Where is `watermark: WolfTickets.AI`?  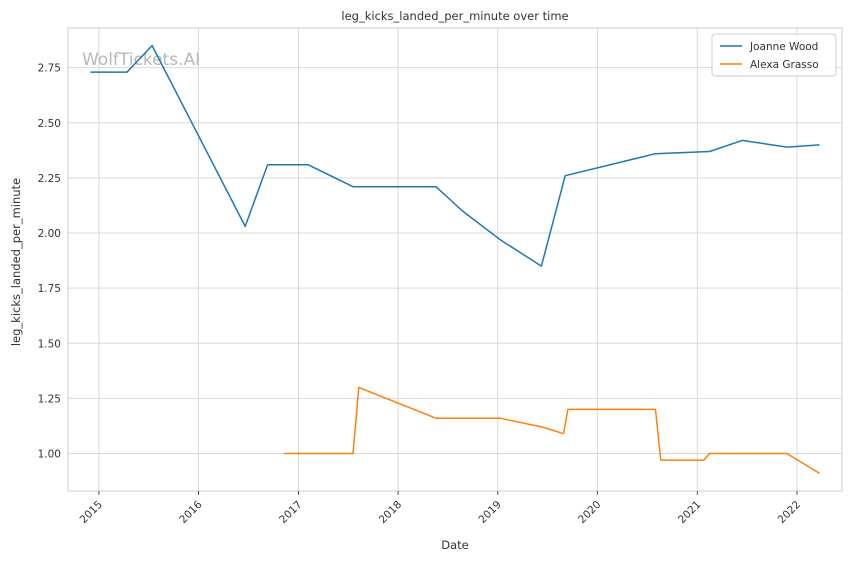
watermark: WolfTickets.AI is located at coordinates (141, 60).